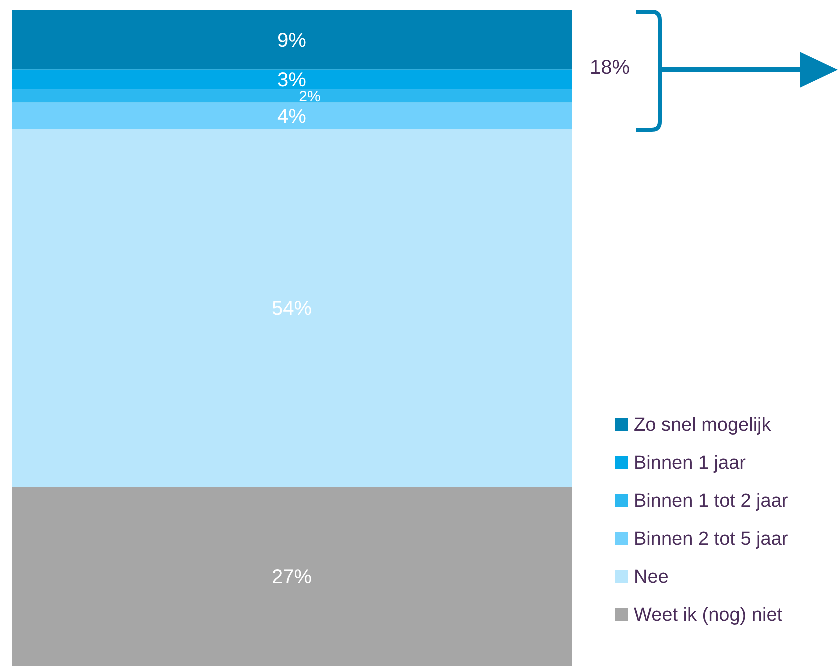 The width and height of the screenshot is (838, 666). I want to click on data-label: 54%, so click(292, 309).